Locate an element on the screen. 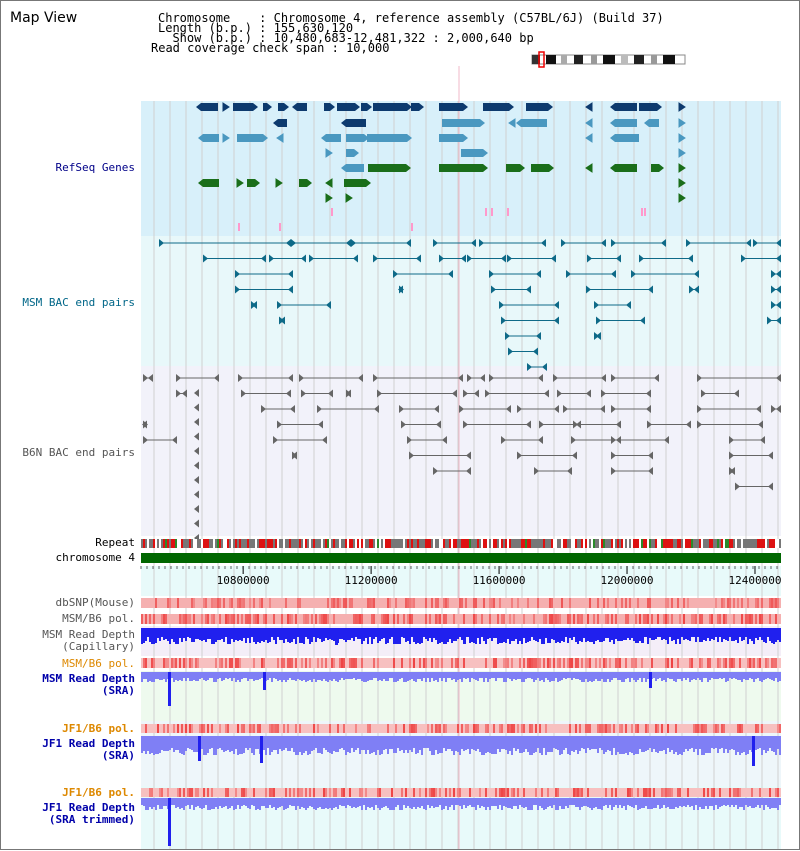 This screenshot has height=851, width=800. track-label-jf1-depth-sra: JF1 Read Depth (SRA) is located at coordinates (88, 749).